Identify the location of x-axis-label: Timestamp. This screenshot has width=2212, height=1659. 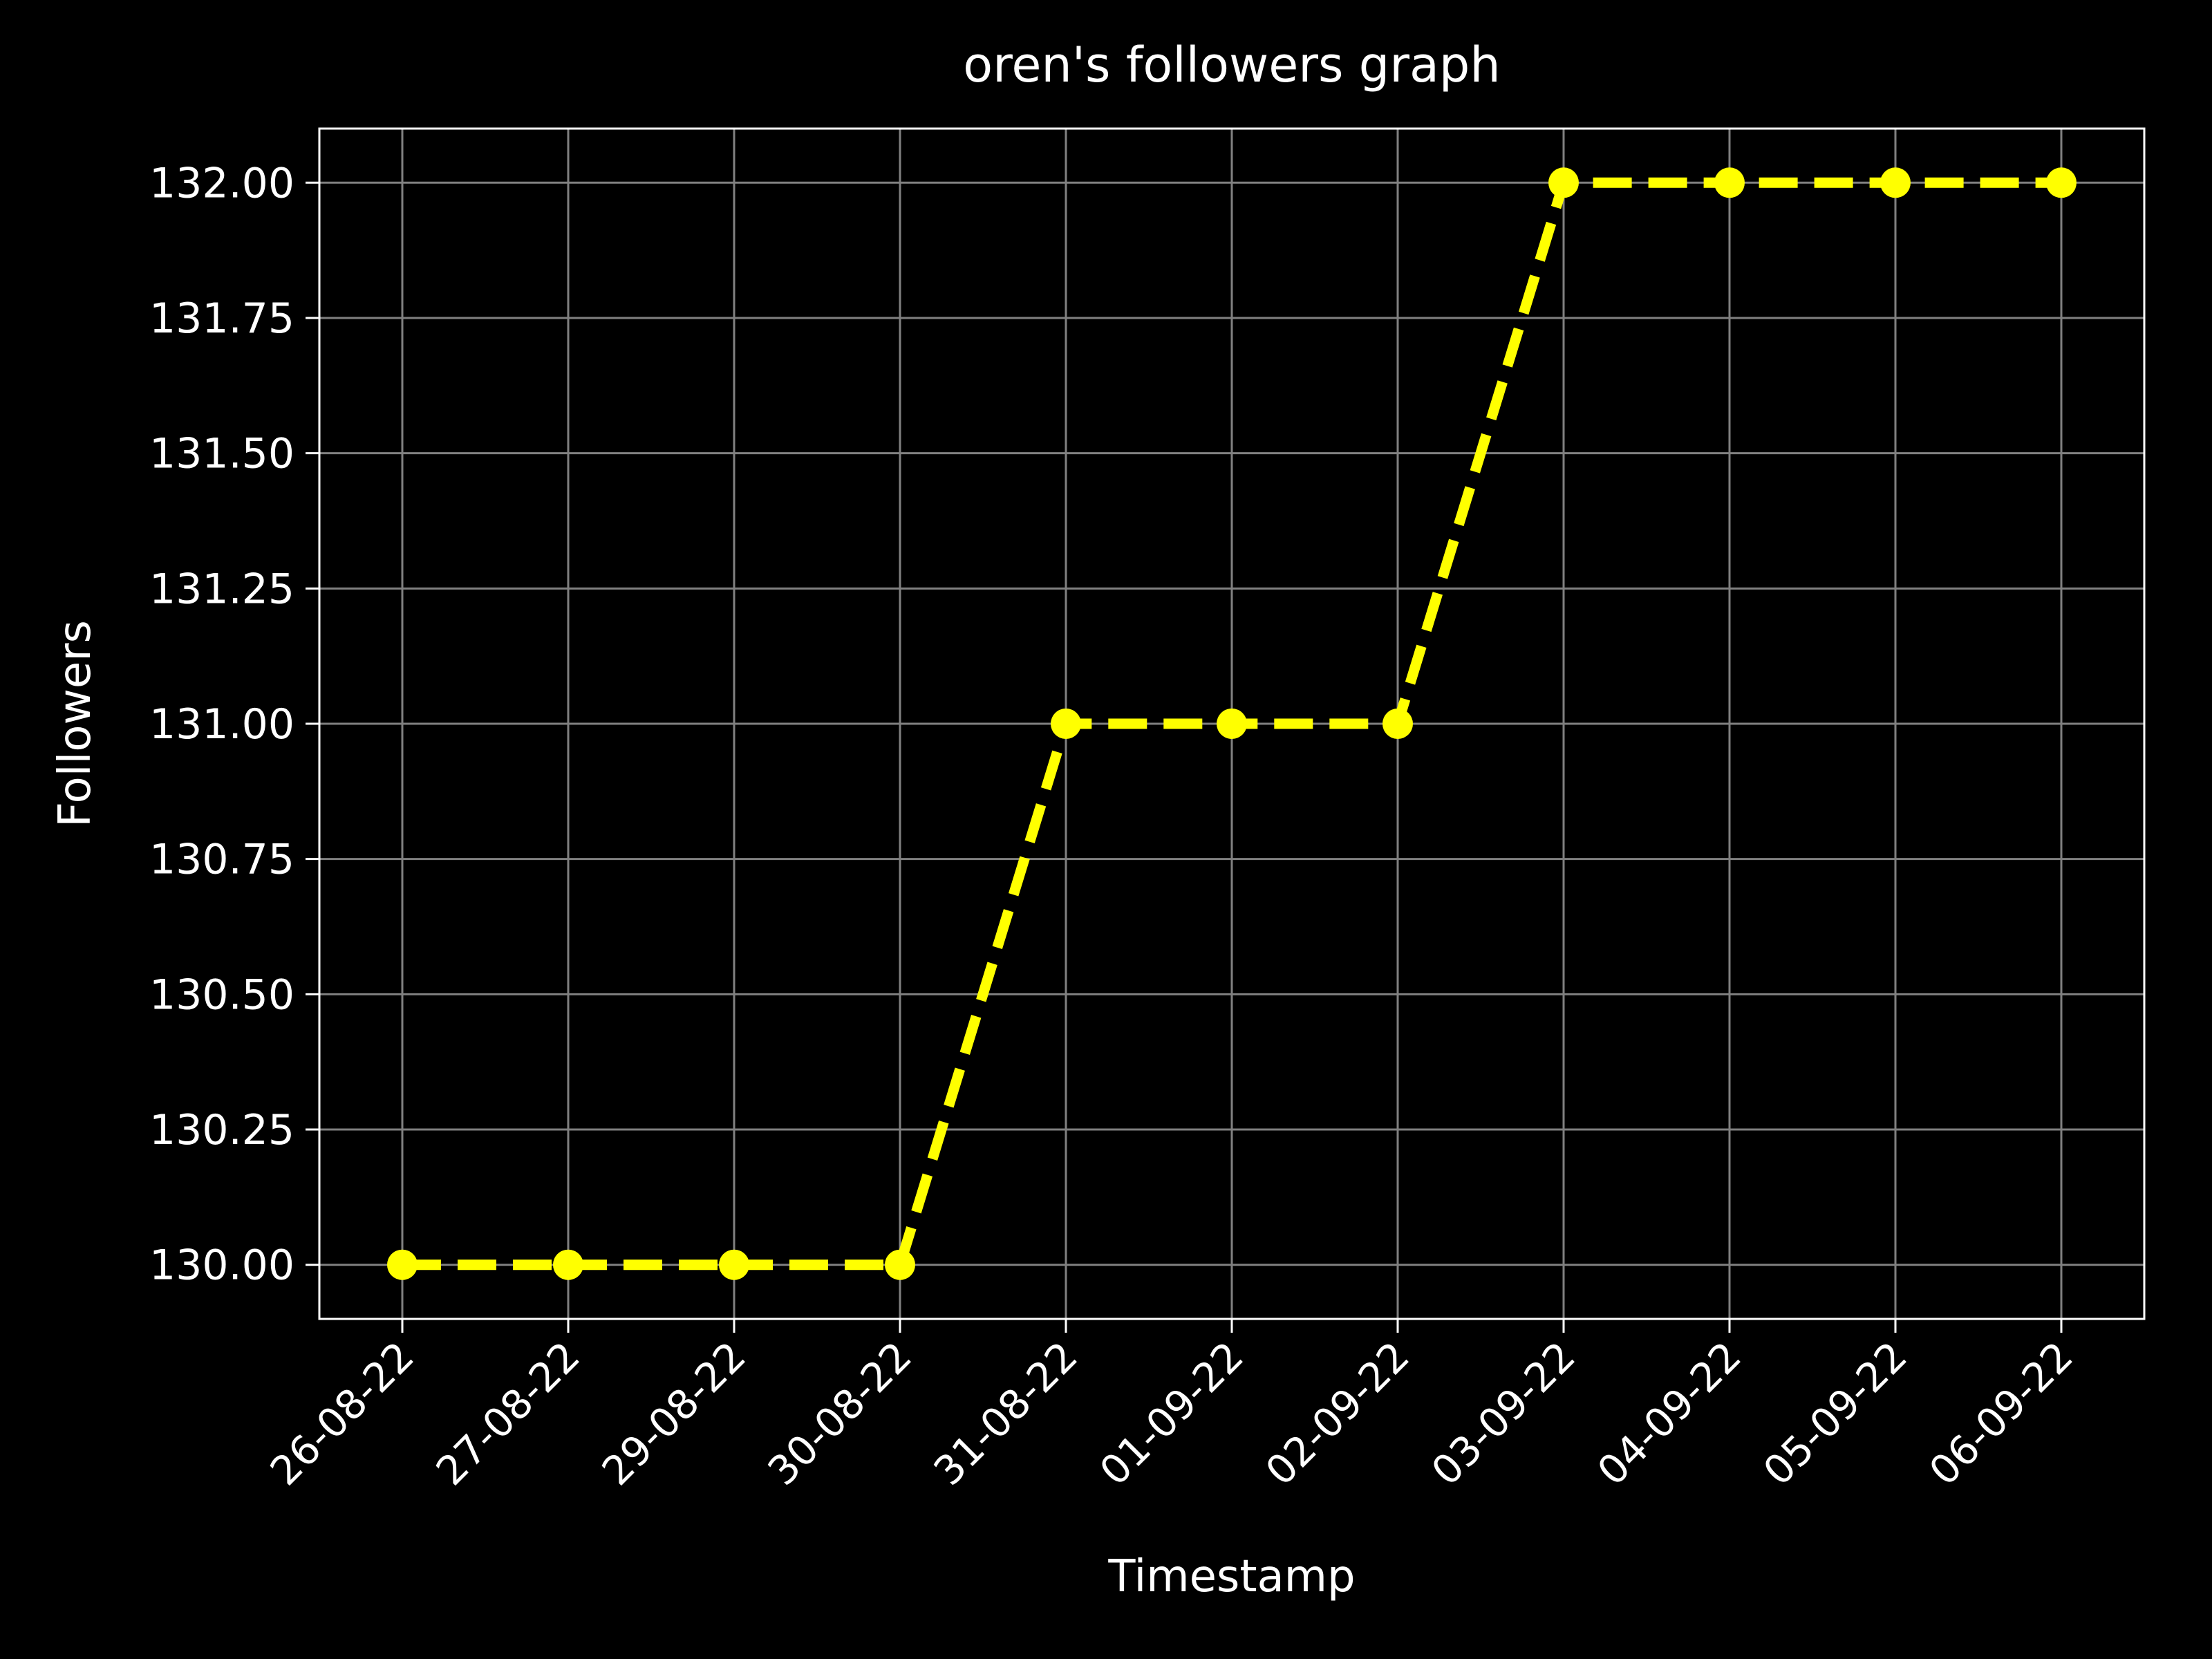
(1231, 1577).